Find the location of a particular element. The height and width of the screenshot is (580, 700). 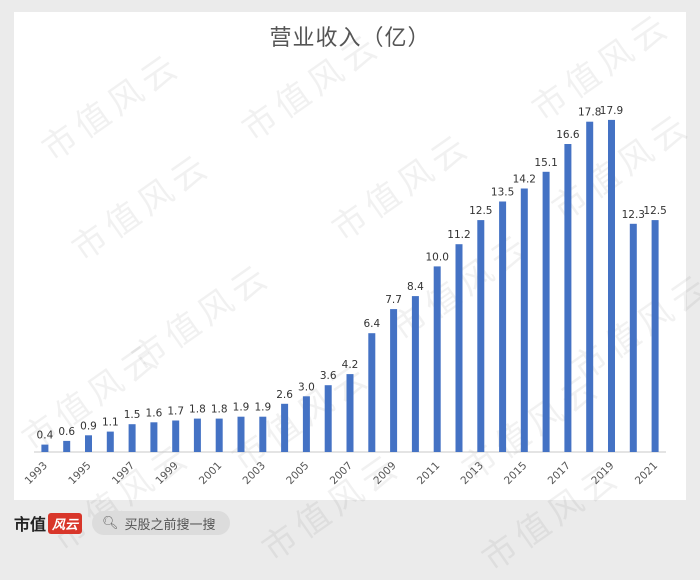

bar-2006 is located at coordinates (328, 418).